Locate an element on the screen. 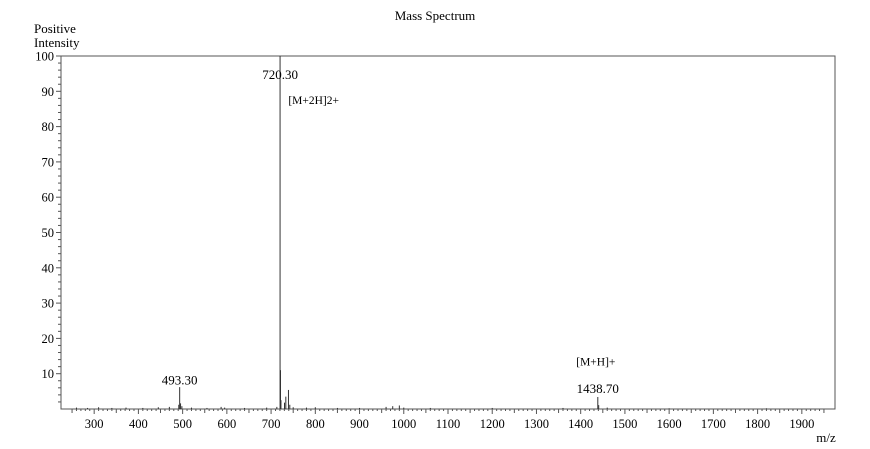 This screenshot has height=449, width=870. x-tick-label: 1800 is located at coordinates (757, 424).